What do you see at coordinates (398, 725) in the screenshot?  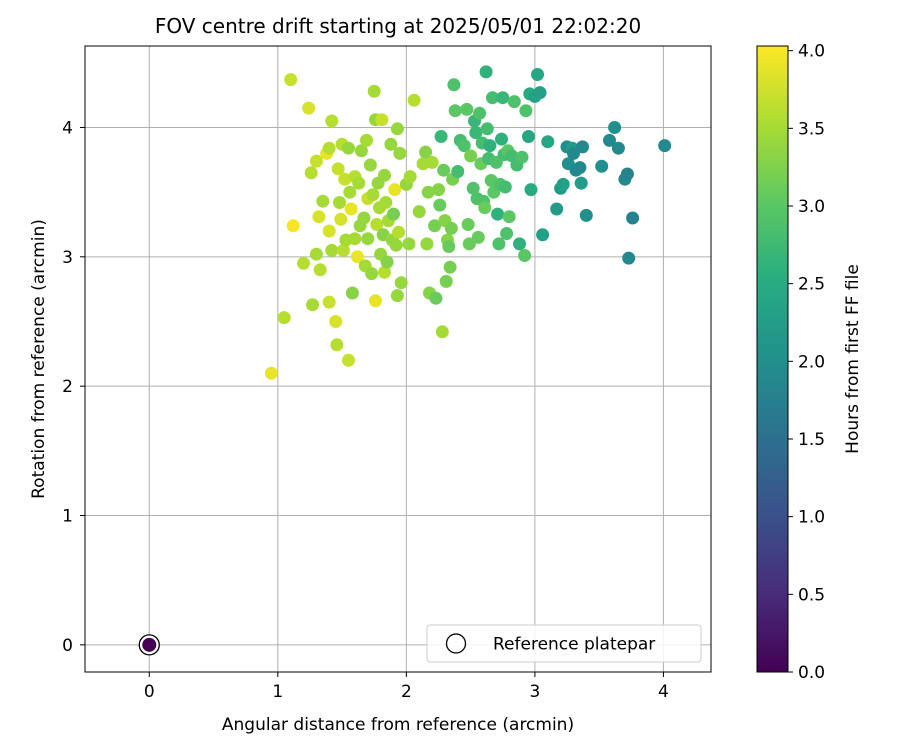 I see `x-axis-label: Angular distance from reference (arcmin)` at bounding box center [398, 725].